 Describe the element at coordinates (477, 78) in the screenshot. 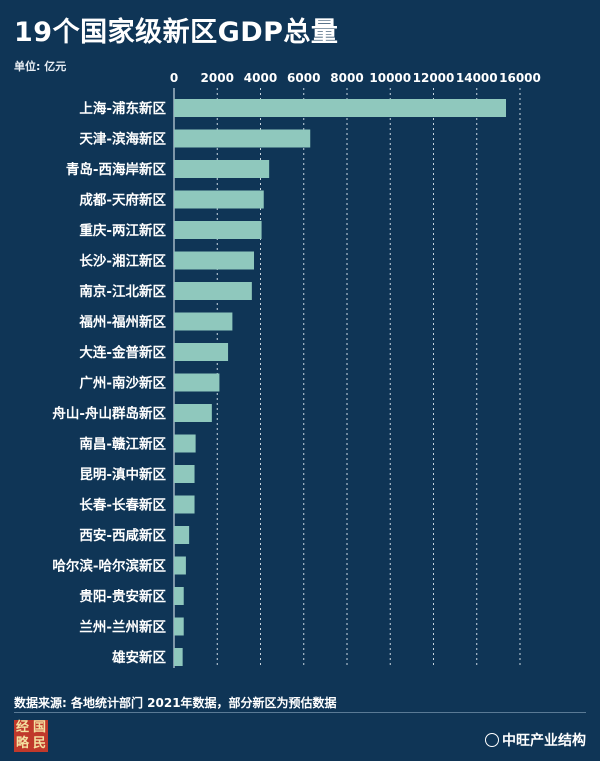

I see `x-tick-label: 14000` at that location.